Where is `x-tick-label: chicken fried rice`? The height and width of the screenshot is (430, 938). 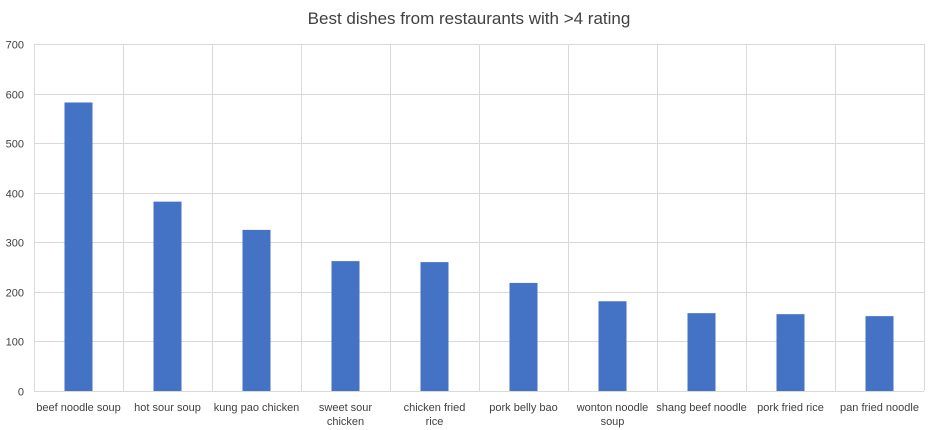
x-tick-label: chicken fried rice is located at coordinates (435, 415).